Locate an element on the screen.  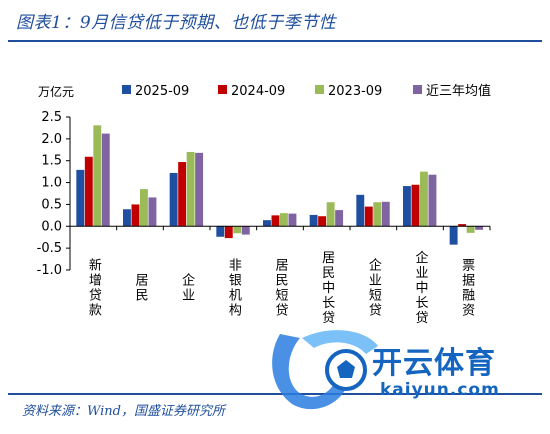
y-tick-label: 0.5 is located at coordinates (51, 204).